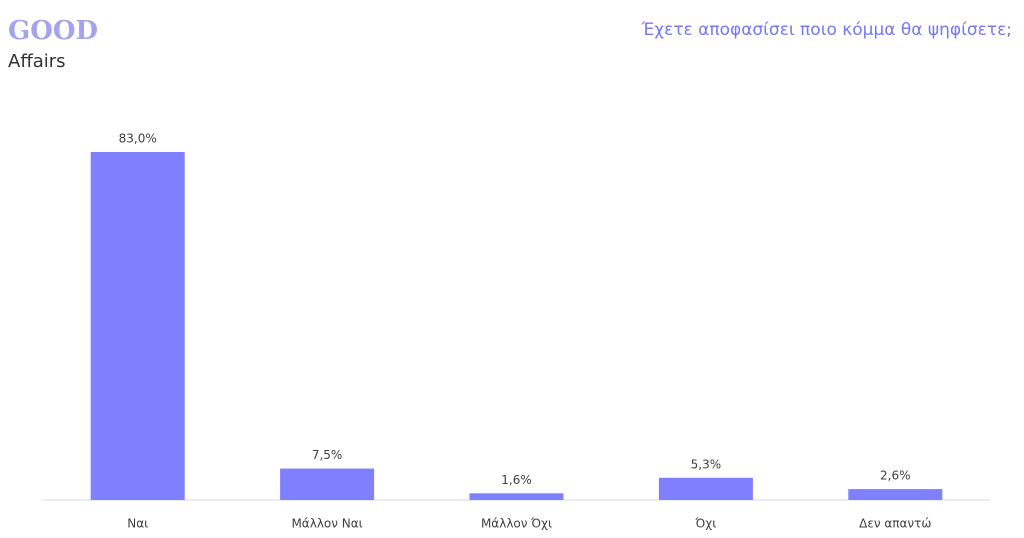  Describe the element at coordinates (37, 61) in the screenshot. I see `logo-affairs: Affairs` at that location.